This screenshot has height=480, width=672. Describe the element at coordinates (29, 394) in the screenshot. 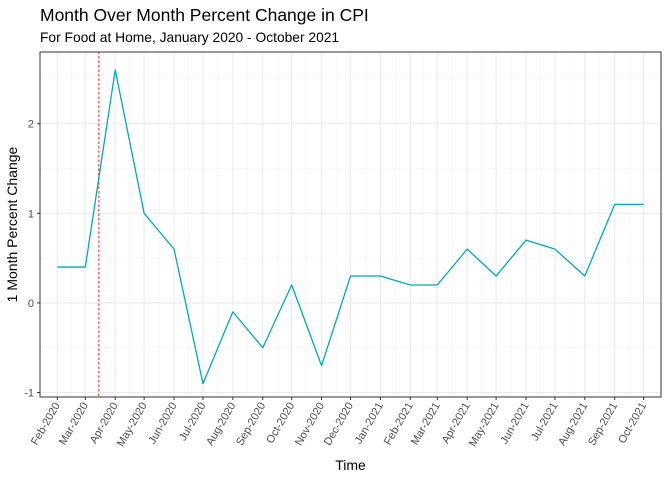

I see `y-tick-label: -1` at that location.